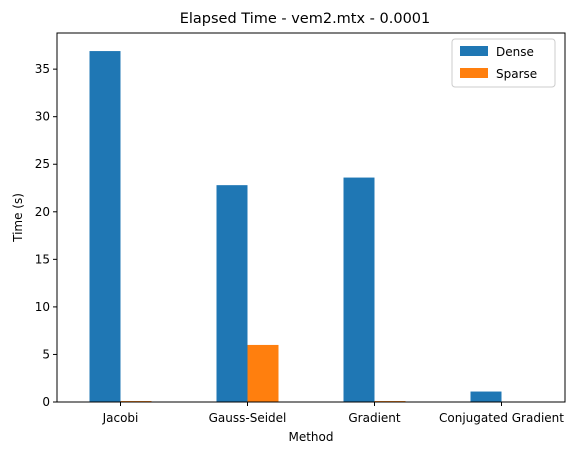 This screenshot has height=455, width=573. Describe the element at coordinates (263, 373) in the screenshot. I see `bar-sparse-gauss-seidel` at that location.